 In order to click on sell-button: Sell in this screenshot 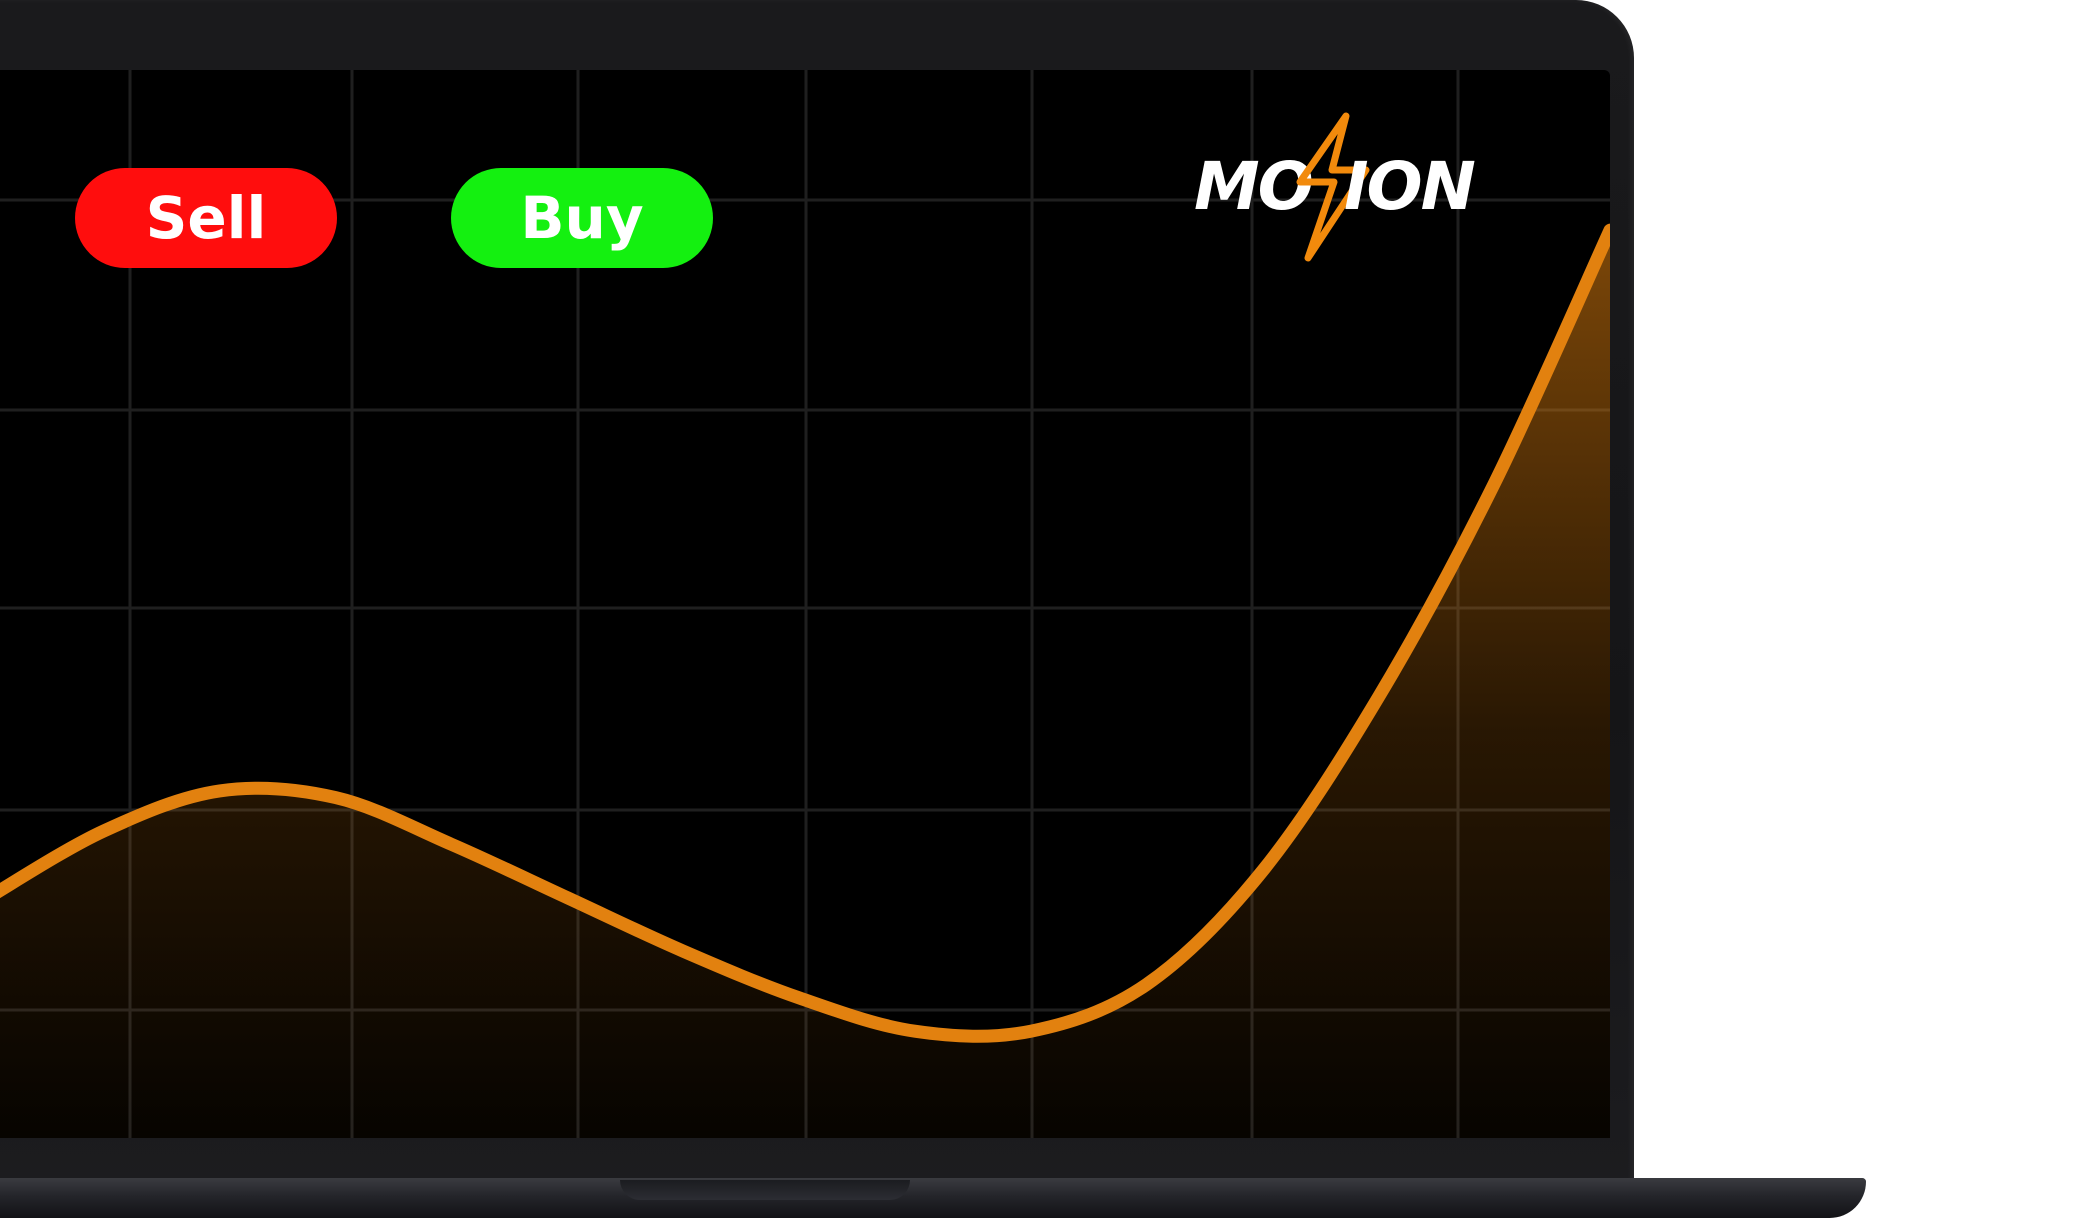, I will do `click(206, 218)`.